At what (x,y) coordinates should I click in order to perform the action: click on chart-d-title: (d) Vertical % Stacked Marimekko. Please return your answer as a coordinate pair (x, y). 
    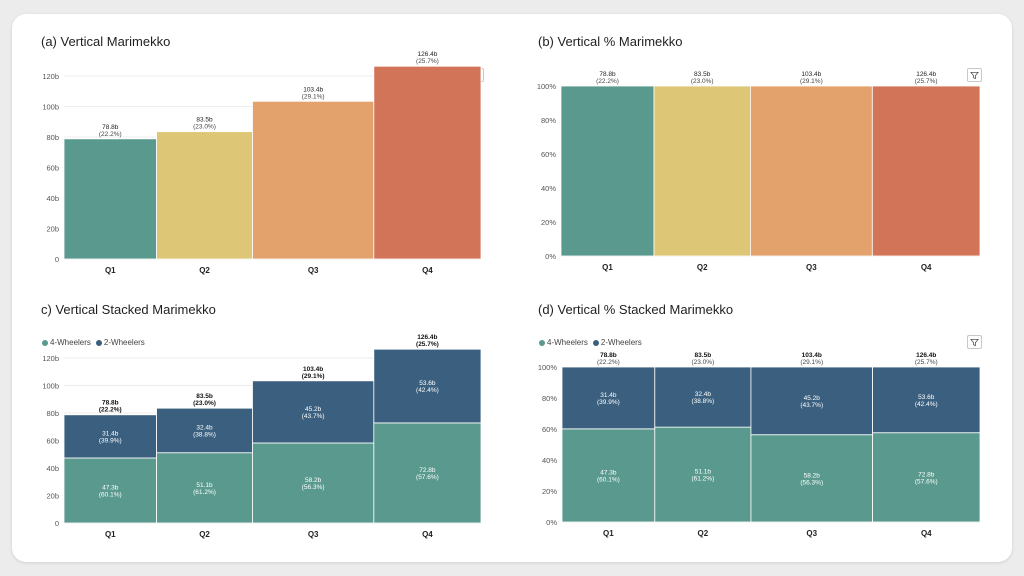
    Looking at the image, I should click on (636, 309).